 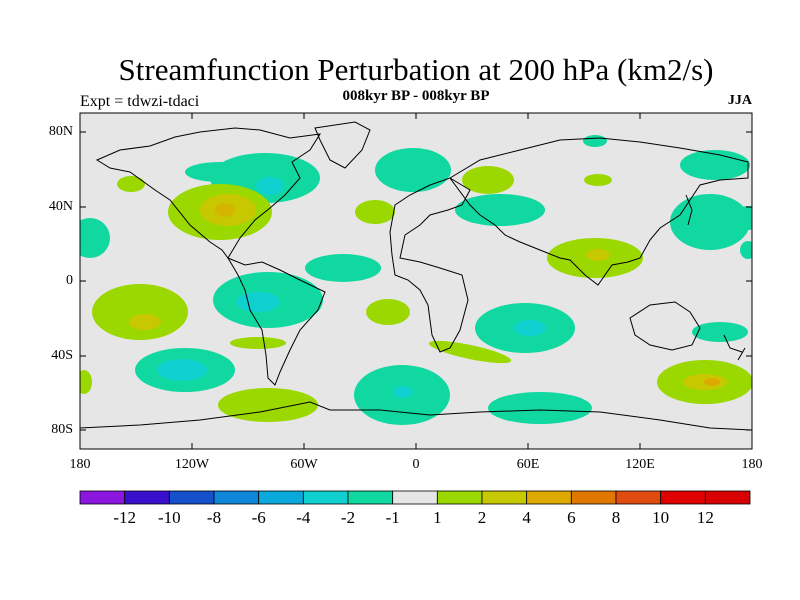 What do you see at coordinates (303, 517) in the screenshot?
I see `colorbar-label: -4` at bounding box center [303, 517].